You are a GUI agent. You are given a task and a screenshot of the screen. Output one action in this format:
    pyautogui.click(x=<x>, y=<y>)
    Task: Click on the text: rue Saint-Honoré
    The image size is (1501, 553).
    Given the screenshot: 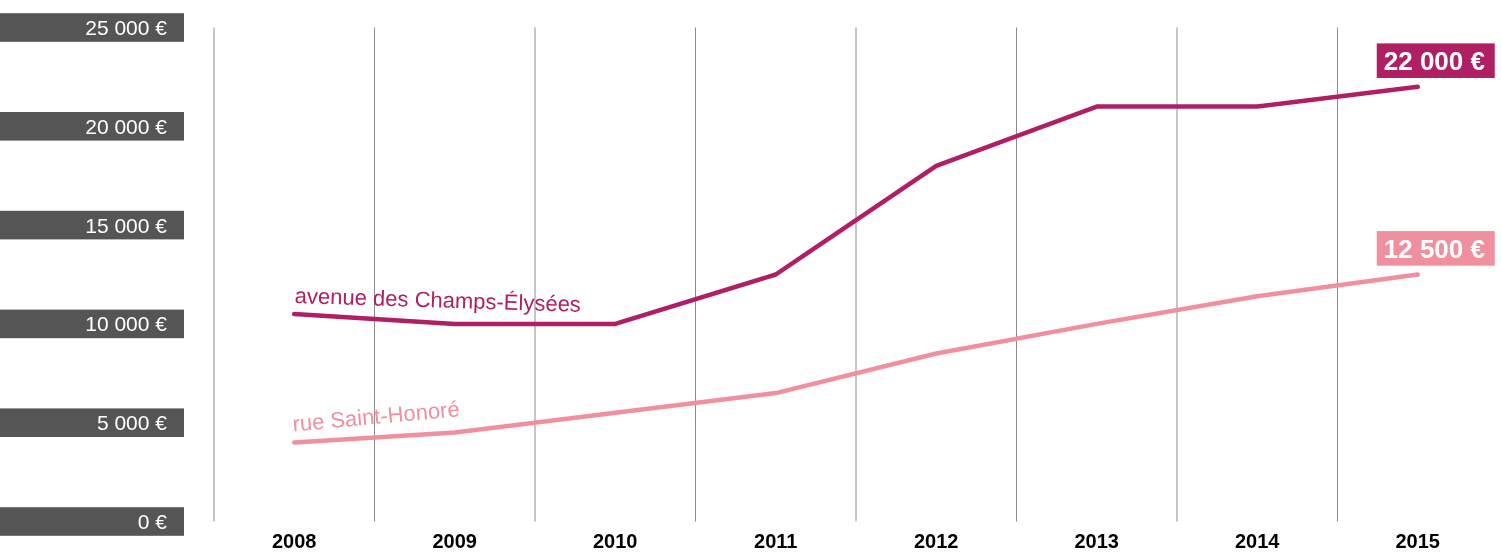 What is the action you would take?
    pyautogui.click(x=376, y=416)
    